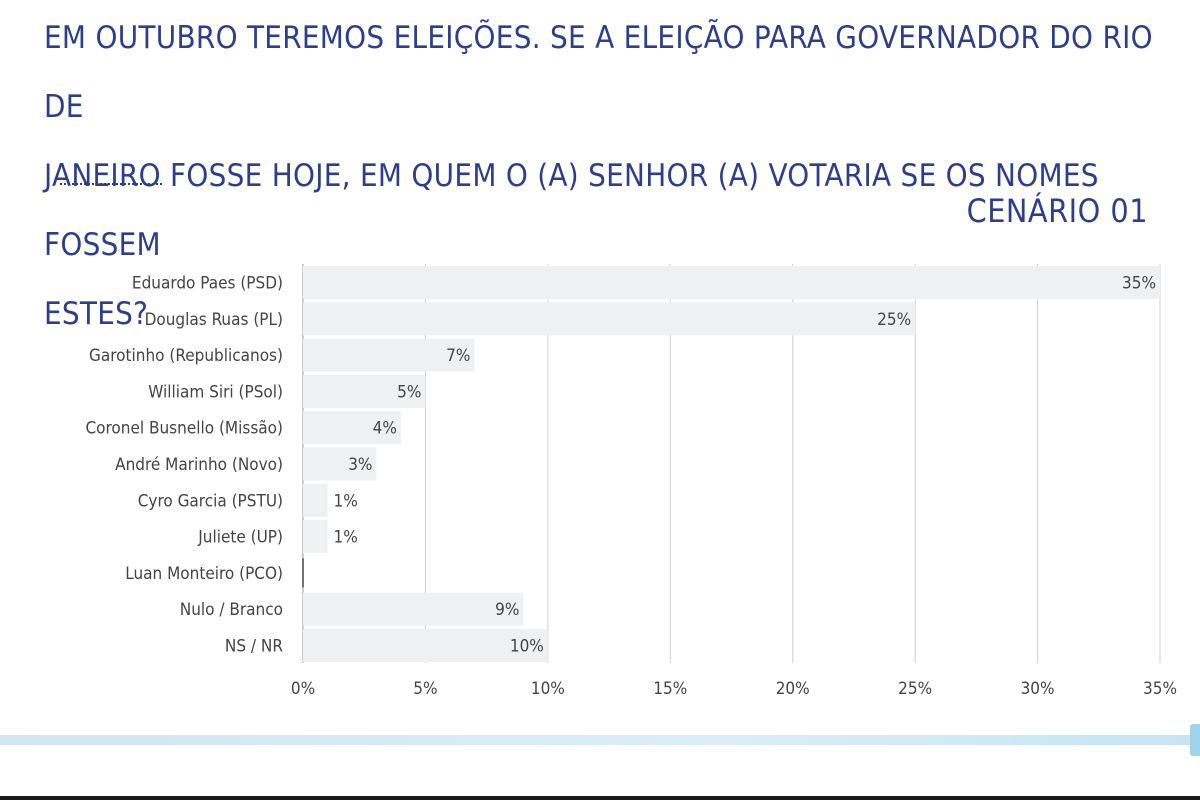  Describe the element at coordinates (186, 356) in the screenshot. I see `category-label: Garotinho (Republicanos)` at that location.